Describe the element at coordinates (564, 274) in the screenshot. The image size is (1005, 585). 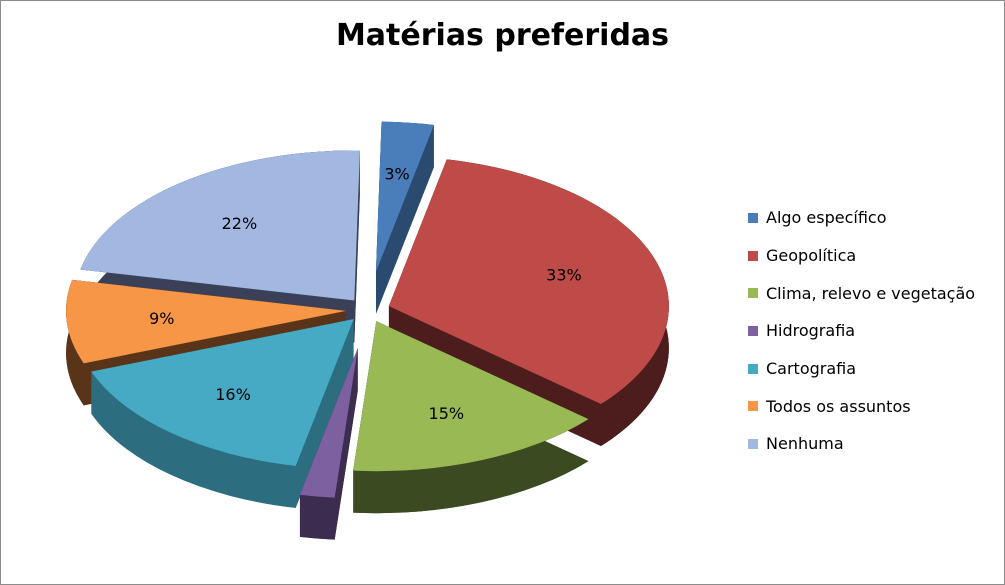
I see `data-label: 33%` at that location.